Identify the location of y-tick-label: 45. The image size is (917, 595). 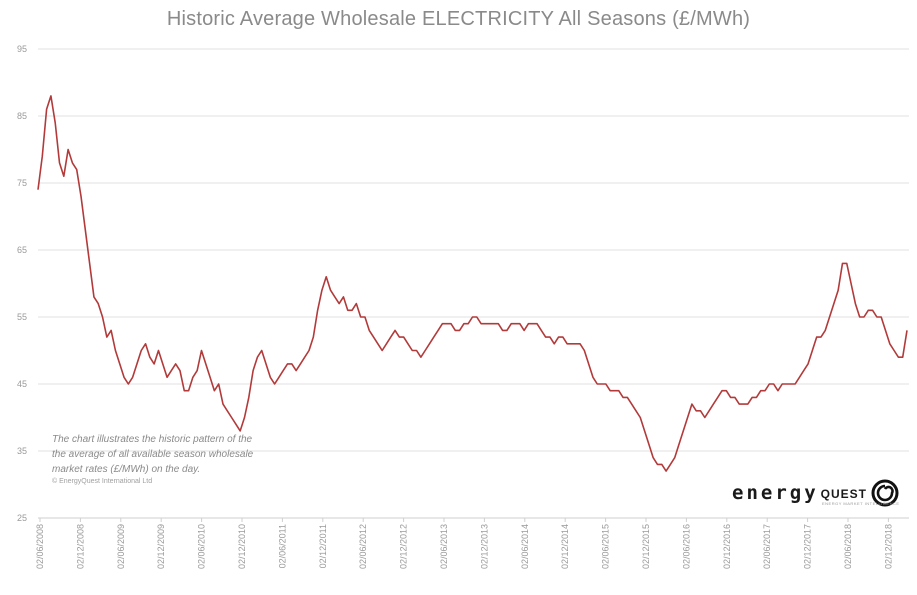
(22, 384).